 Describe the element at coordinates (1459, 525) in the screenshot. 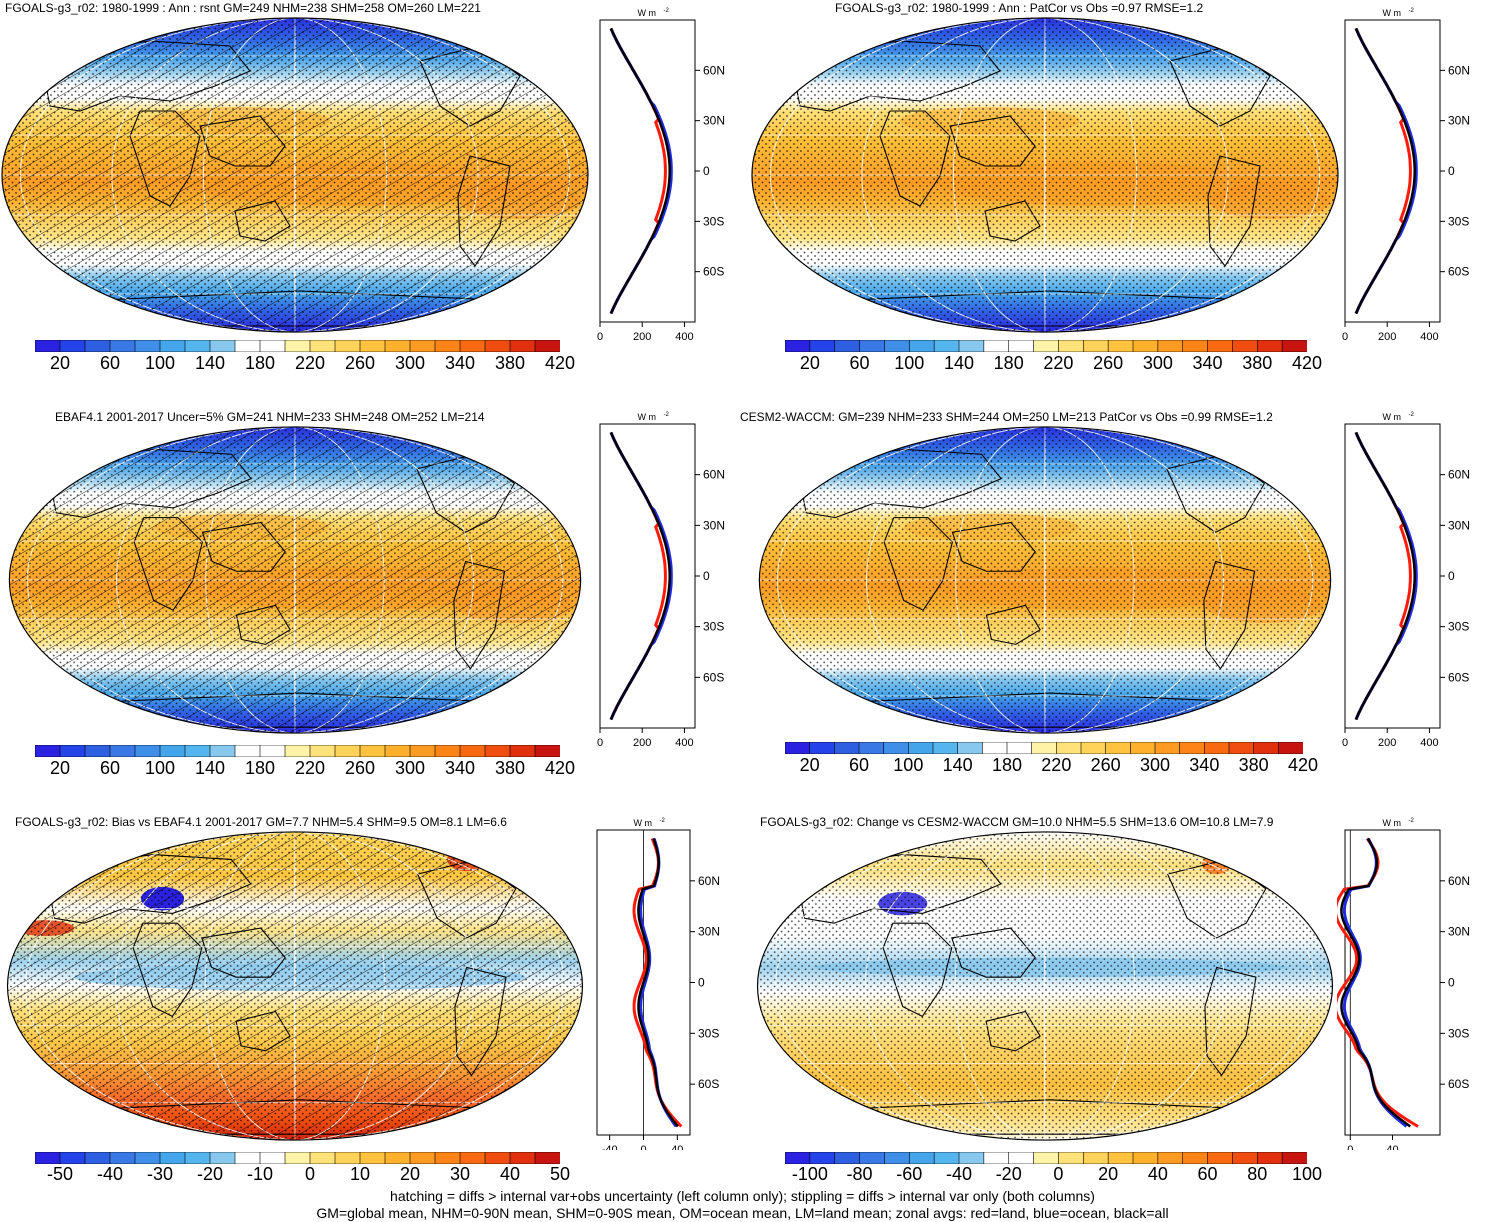

I see `zonal-ytick-label: 30N` at that location.